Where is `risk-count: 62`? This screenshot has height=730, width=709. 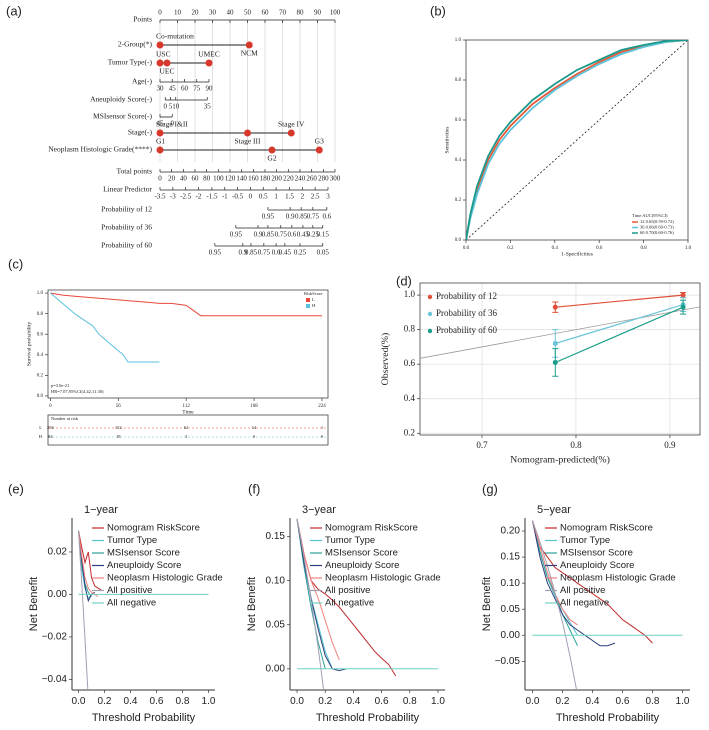
risk-count: 62 is located at coordinates (186, 427).